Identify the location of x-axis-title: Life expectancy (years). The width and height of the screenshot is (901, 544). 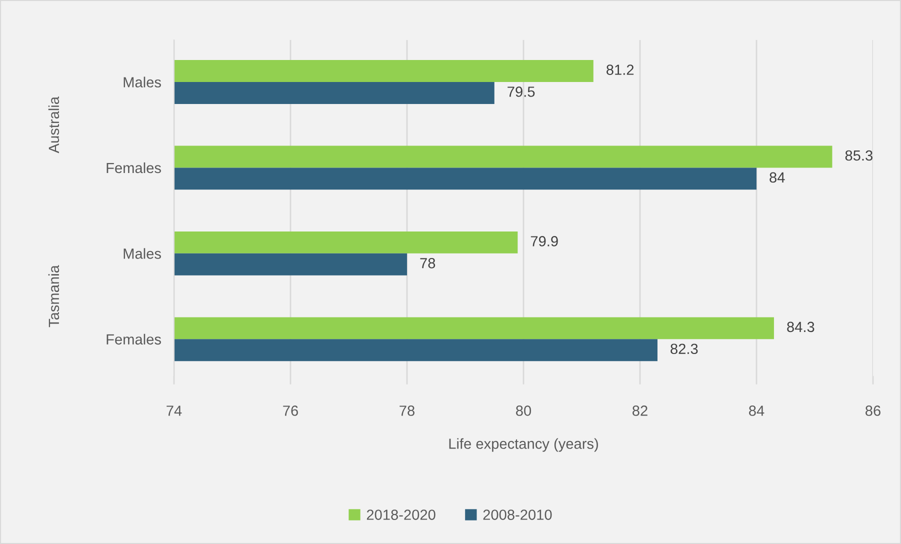
(523, 445).